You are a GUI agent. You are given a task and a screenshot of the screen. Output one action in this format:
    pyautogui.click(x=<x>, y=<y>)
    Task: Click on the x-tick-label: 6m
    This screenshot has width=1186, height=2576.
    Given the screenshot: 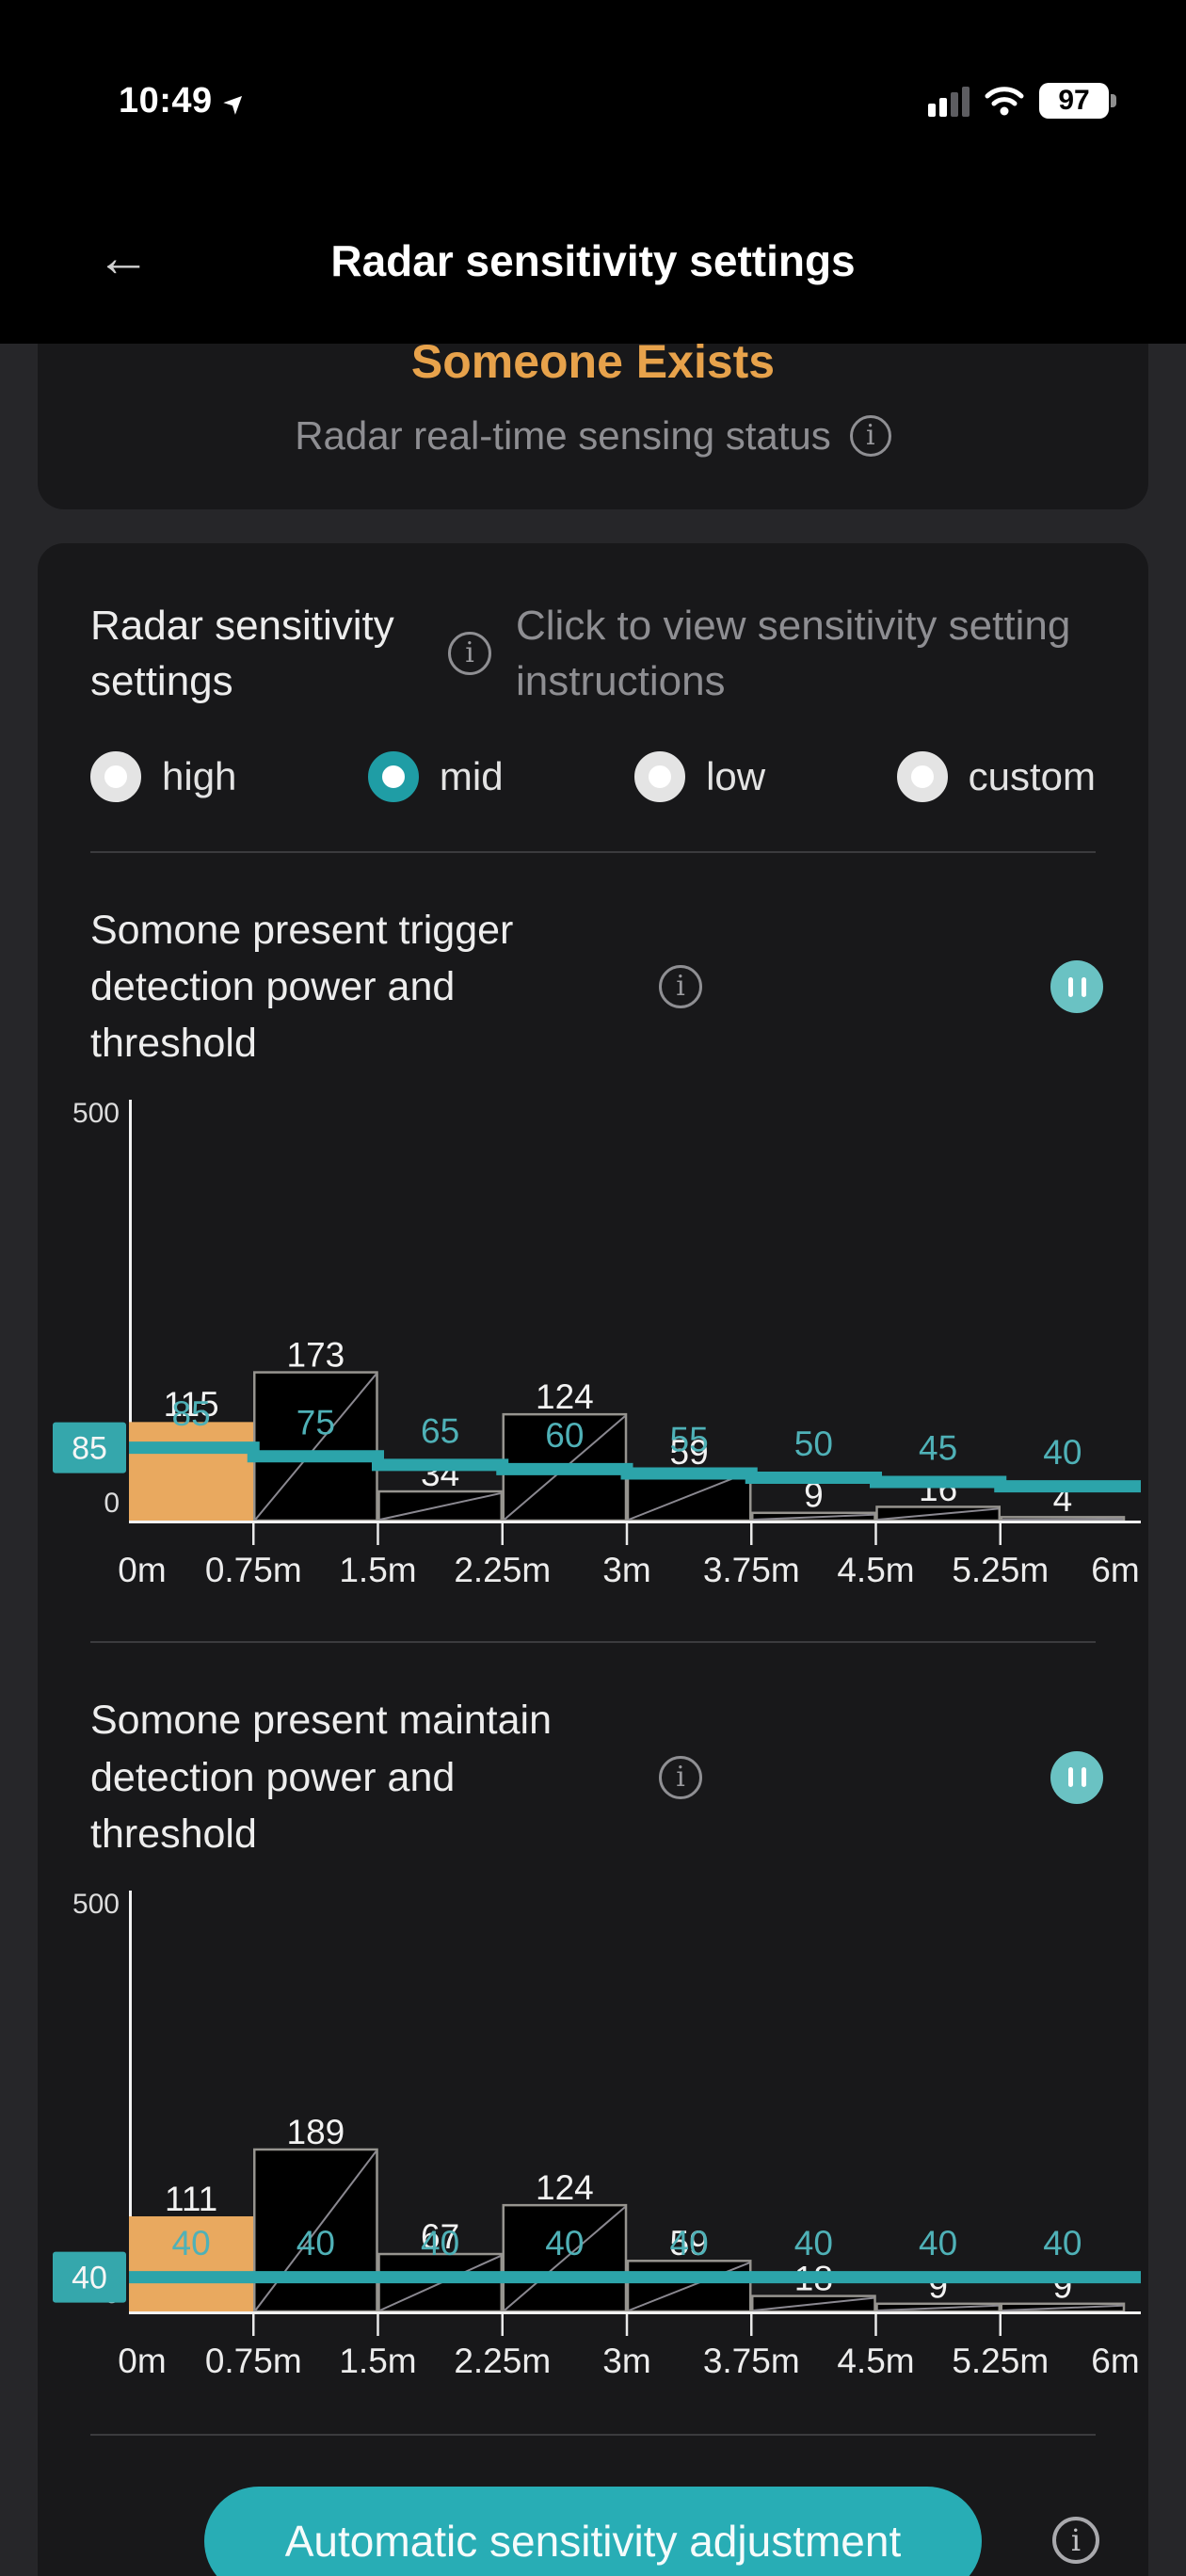 What is the action you would take?
    pyautogui.click(x=1115, y=1570)
    